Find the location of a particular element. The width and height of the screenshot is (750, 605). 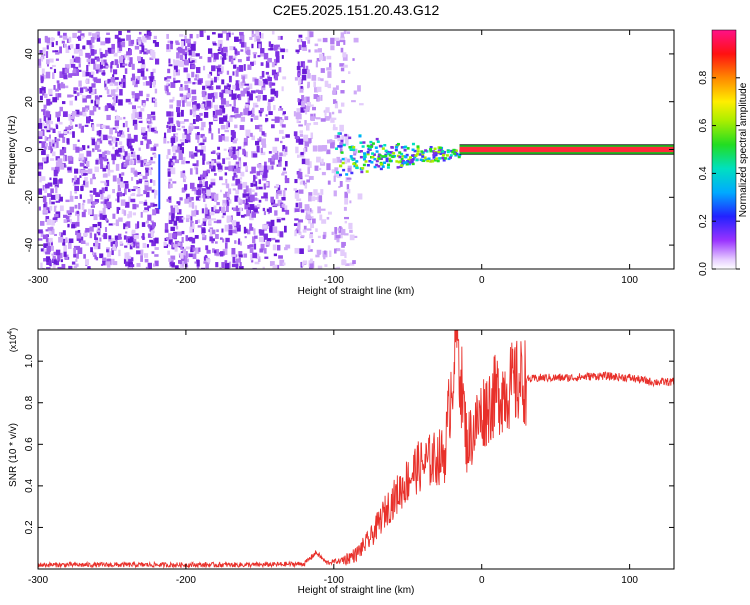

colorbar-tick-label: 0.8 is located at coordinates (703, 77).